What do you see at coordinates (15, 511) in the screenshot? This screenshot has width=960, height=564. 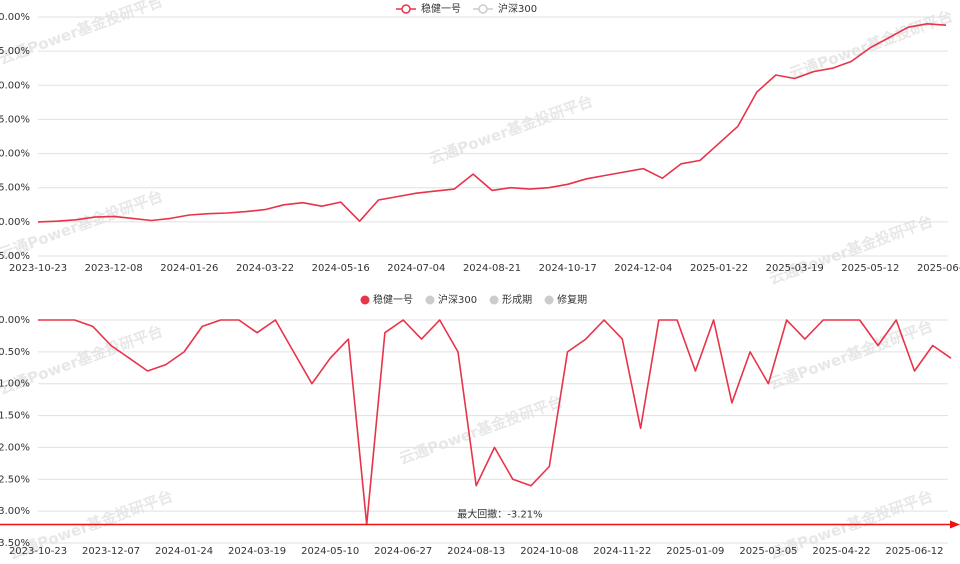 I see `y-tick-label: -3.00%` at bounding box center [15, 511].